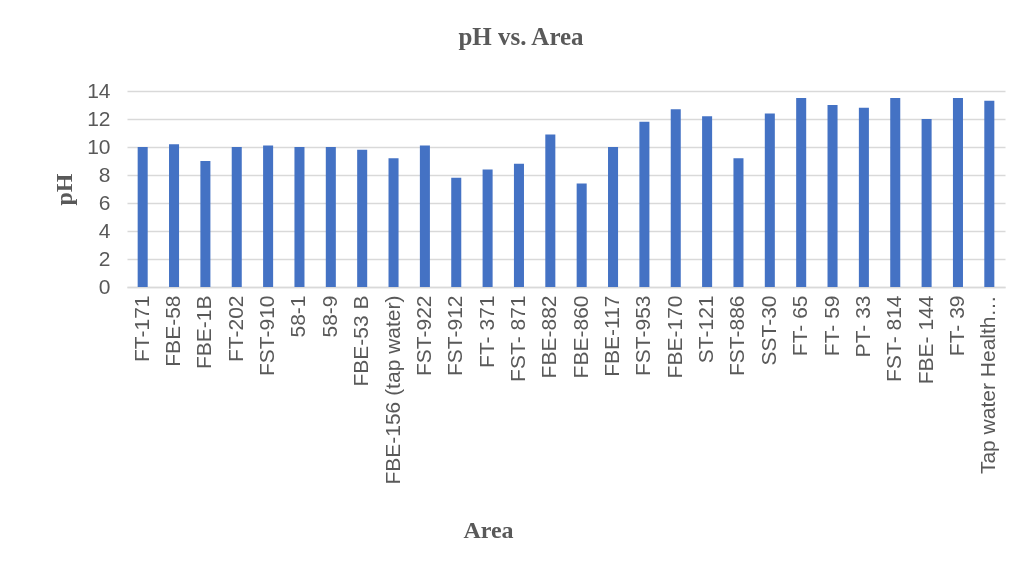  I want to click on x-tick-label: FBE-882, so click(549, 337).